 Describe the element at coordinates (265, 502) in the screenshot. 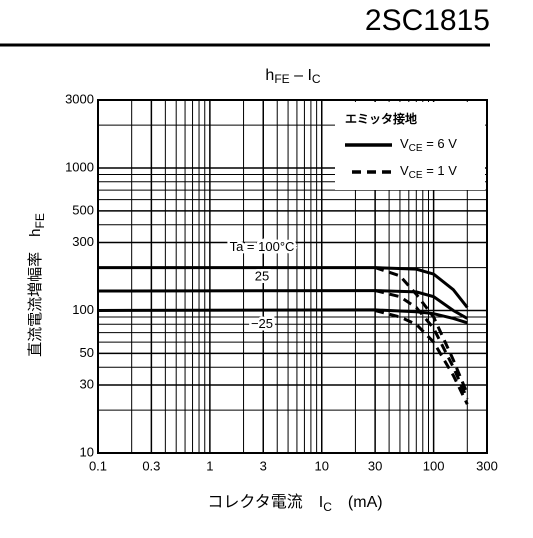

I see `x-label-part: コレクタ電流 I` at that location.